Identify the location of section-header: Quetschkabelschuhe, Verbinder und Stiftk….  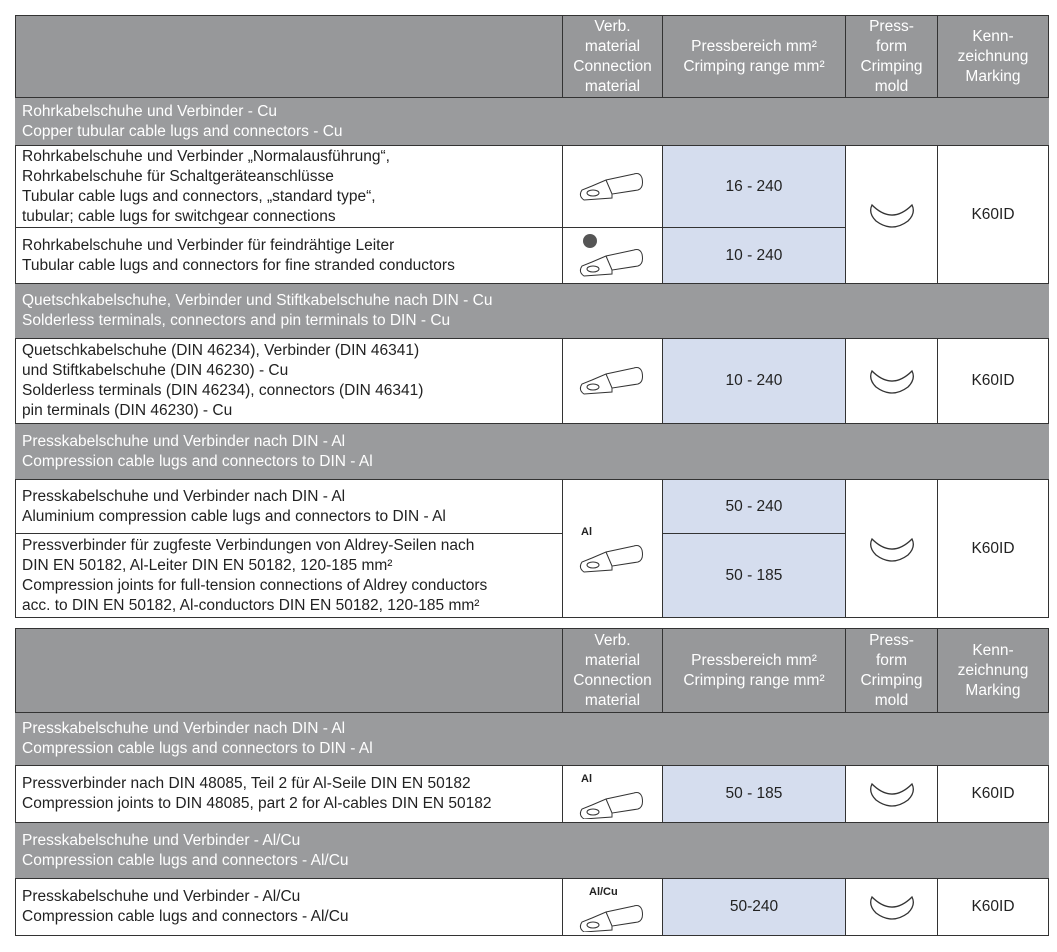
(532, 311).